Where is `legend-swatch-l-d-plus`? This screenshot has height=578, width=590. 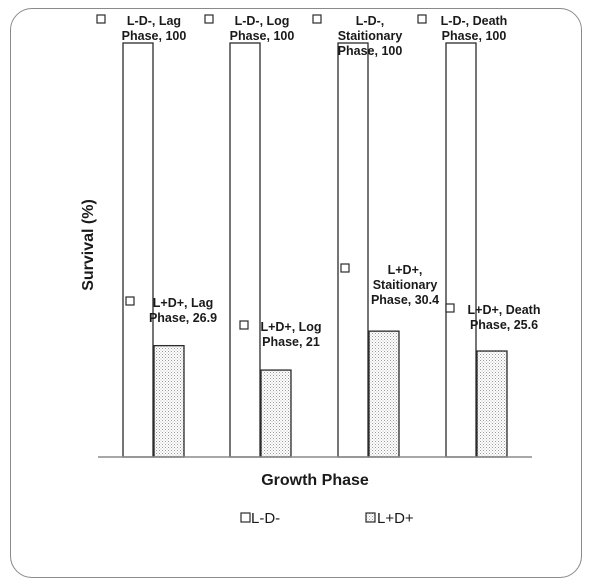
legend-swatch-l-d-plus is located at coordinates (370, 517).